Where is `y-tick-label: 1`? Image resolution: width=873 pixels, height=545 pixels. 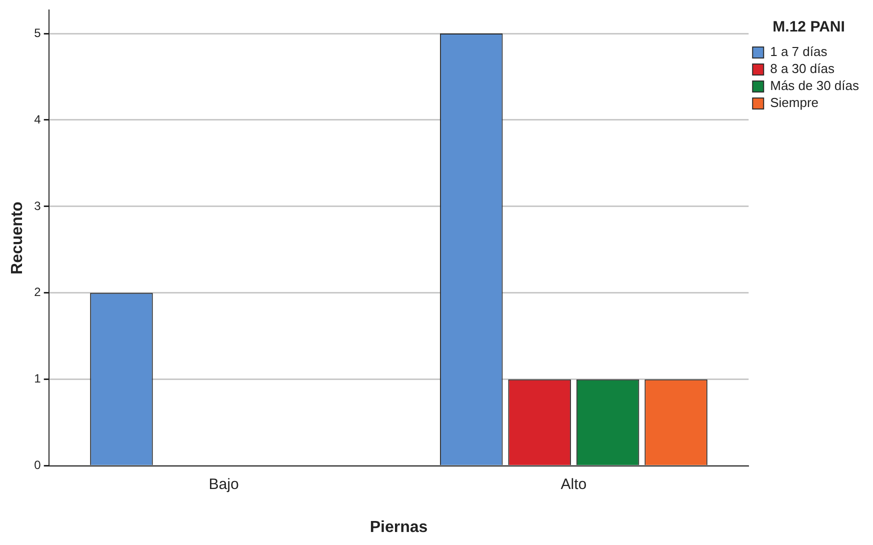 y-tick-label: 1 is located at coordinates (38, 379).